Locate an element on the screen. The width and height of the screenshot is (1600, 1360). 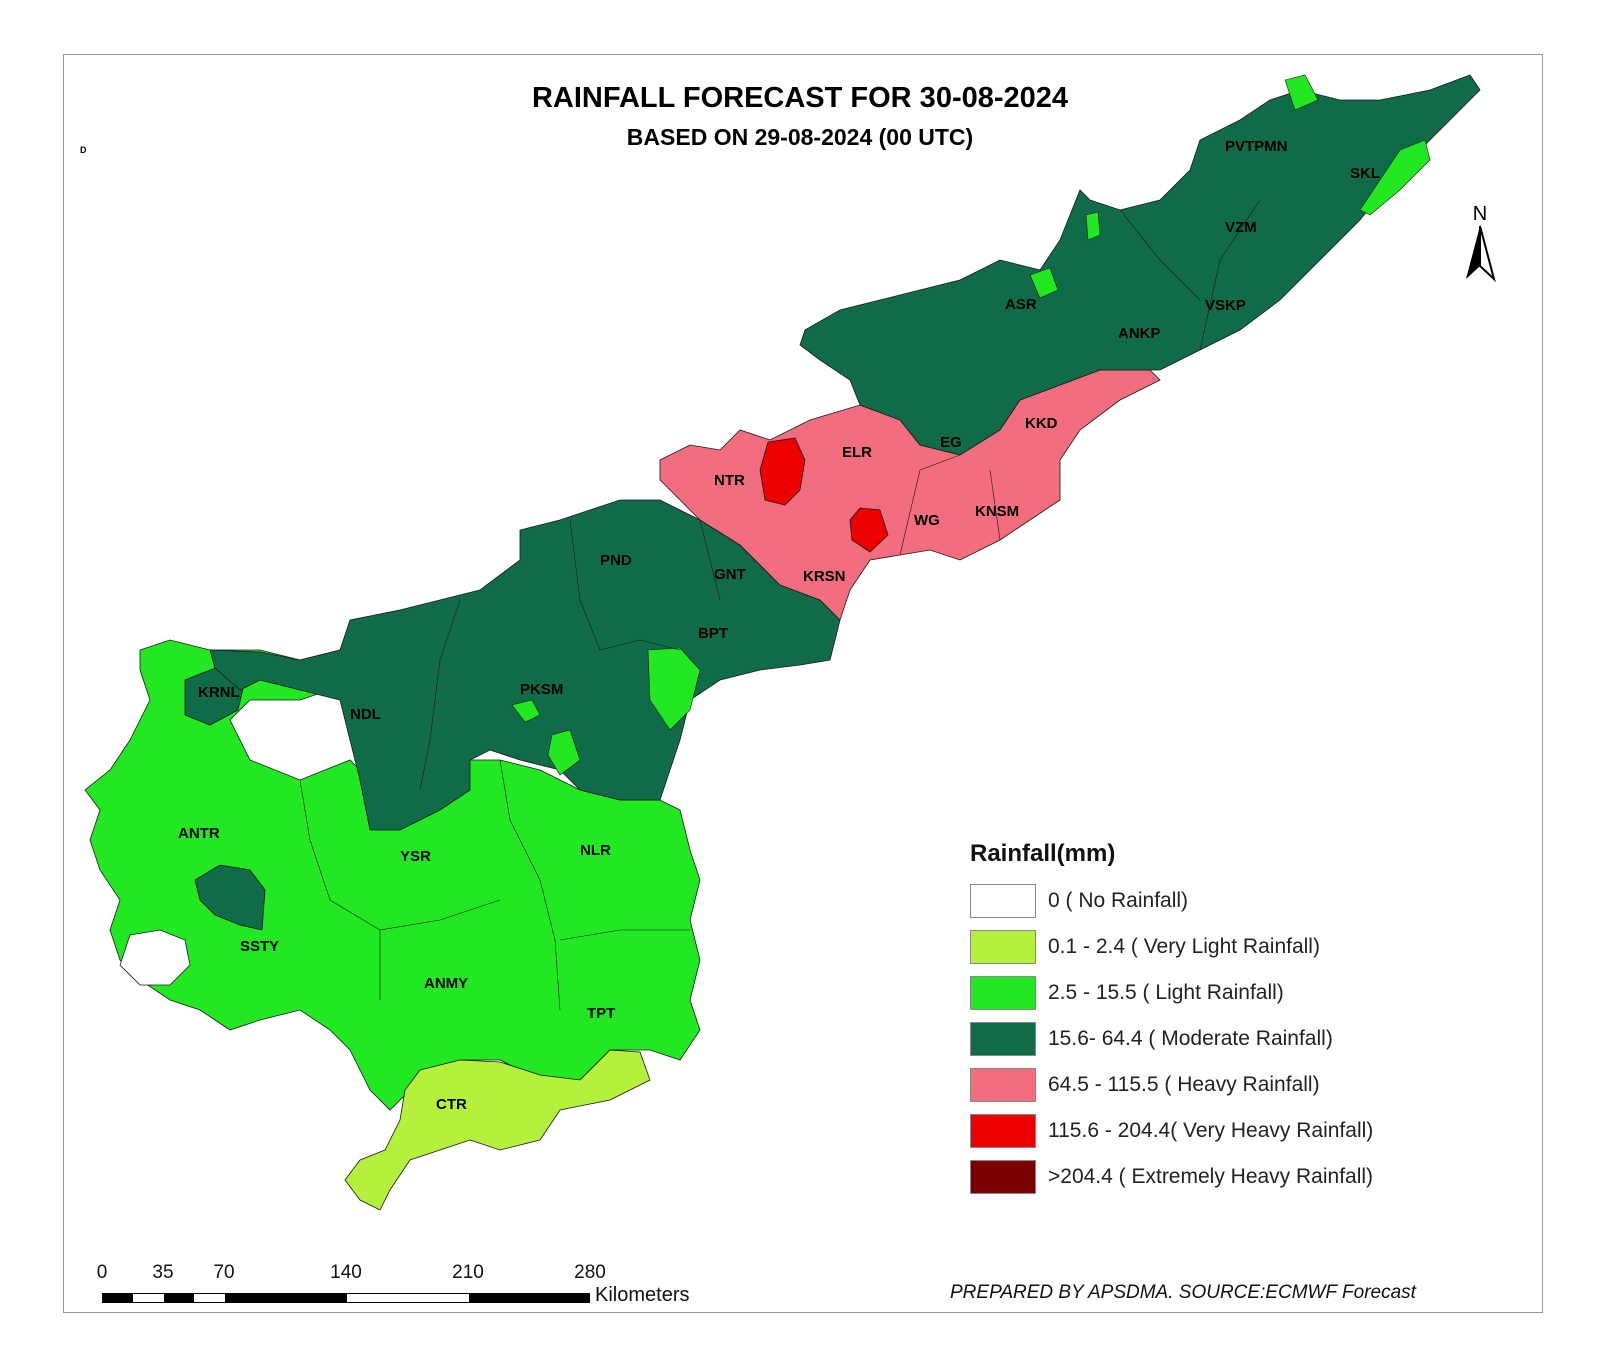
district-label: NLR is located at coordinates (595, 850).